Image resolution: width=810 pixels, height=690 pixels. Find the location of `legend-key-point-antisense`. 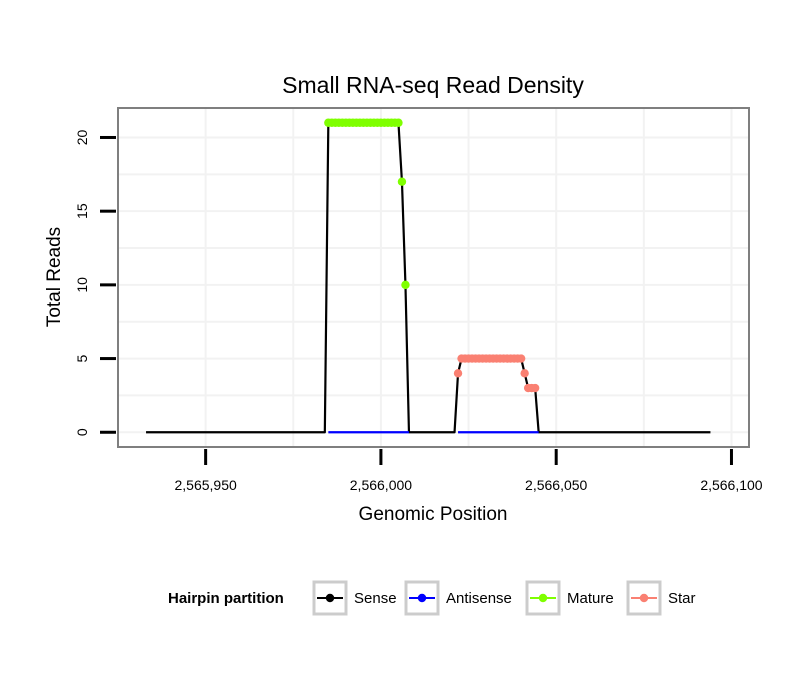

legend-key-point-antisense is located at coordinates (422, 598).